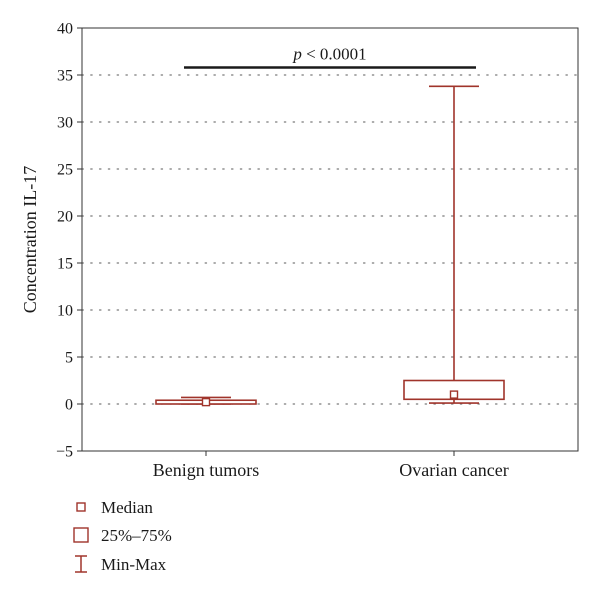 Image resolution: width=600 pixels, height=594 pixels. What do you see at coordinates (65, 311) in the screenshot?
I see `y-tick-label: 10` at bounding box center [65, 311].